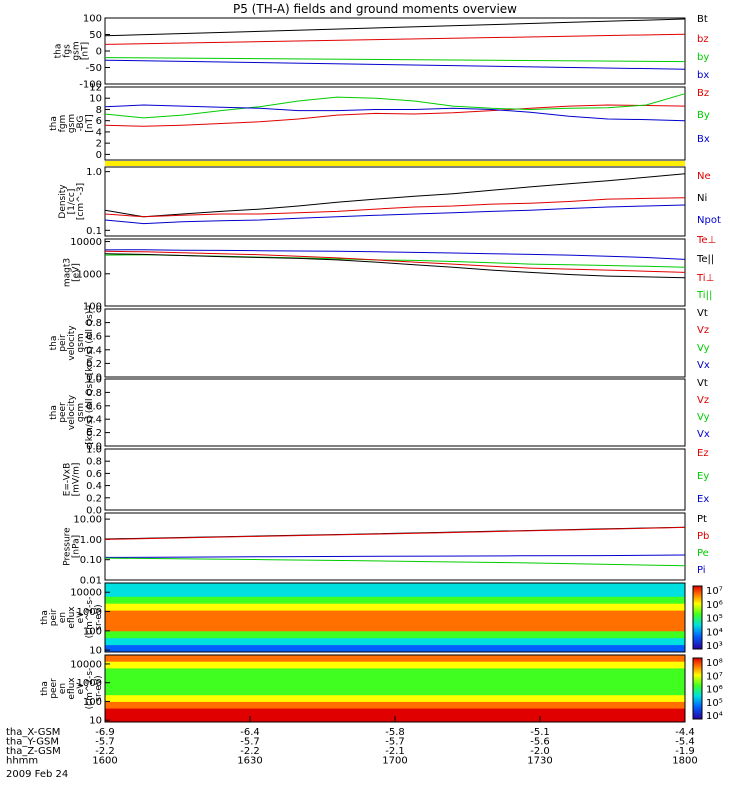 Image resolution: width=750 pixels, height=800 pixels. What do you see at coordinates (105, 732) in the screenshot?
I see `orbit-value: -6.9` at bounding box center [105, 732].